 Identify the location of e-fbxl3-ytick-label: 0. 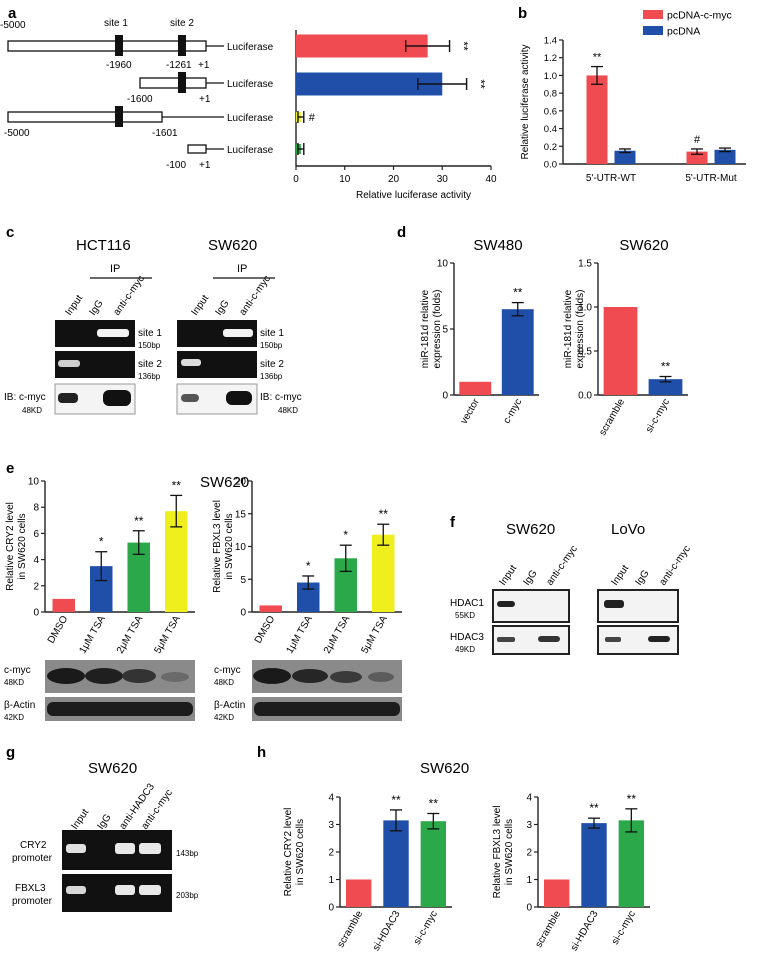
(243, 613).